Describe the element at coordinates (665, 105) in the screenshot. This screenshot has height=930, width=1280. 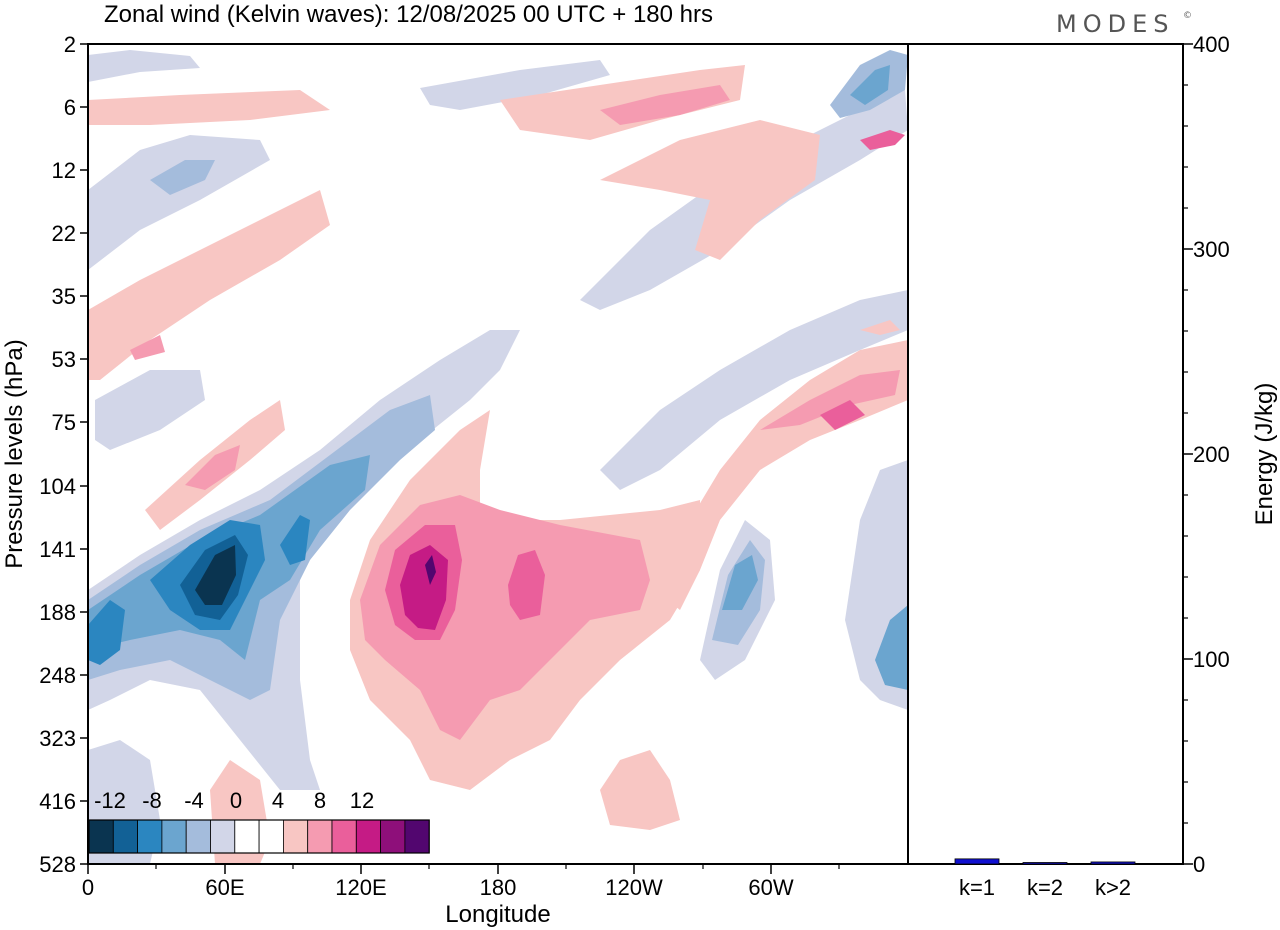
I see `positive-band-top-mid-core` at that location.